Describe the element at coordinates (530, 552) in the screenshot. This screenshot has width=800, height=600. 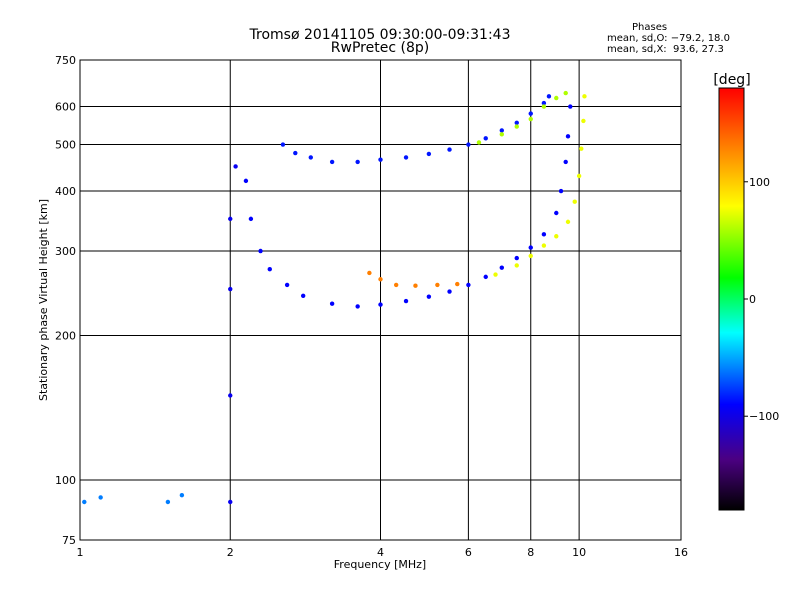
I see `x-tick-label: 8` at that location.